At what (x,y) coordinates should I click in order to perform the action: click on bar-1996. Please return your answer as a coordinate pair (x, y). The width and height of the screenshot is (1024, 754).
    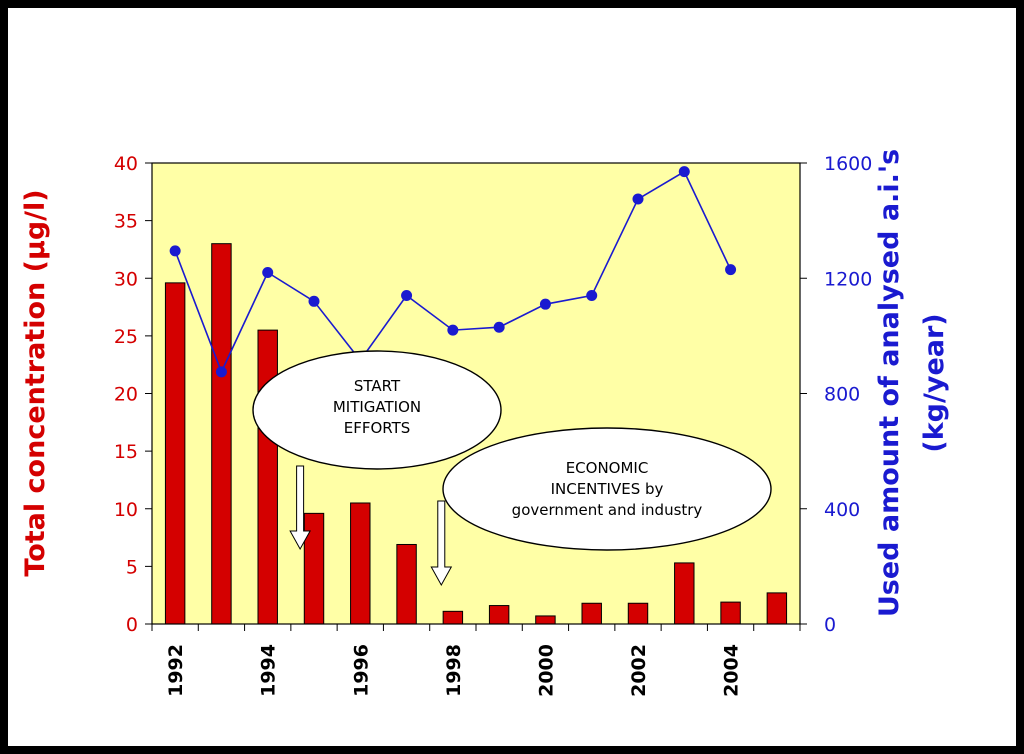
    Looking at the image, I should click on (360, 563).